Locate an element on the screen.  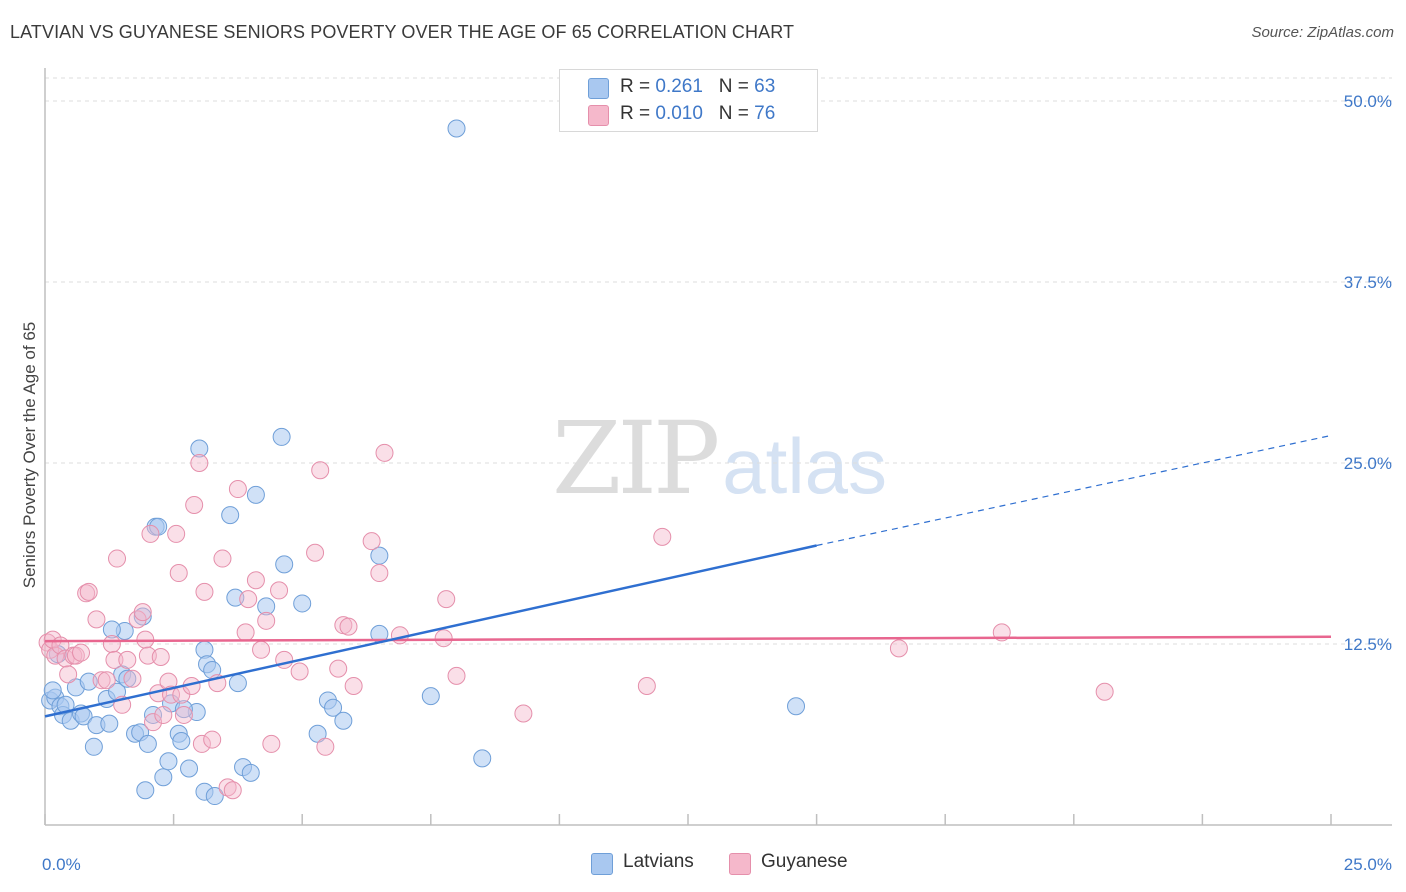
legend-swatch-latvians is located at coordinates (598, 88).